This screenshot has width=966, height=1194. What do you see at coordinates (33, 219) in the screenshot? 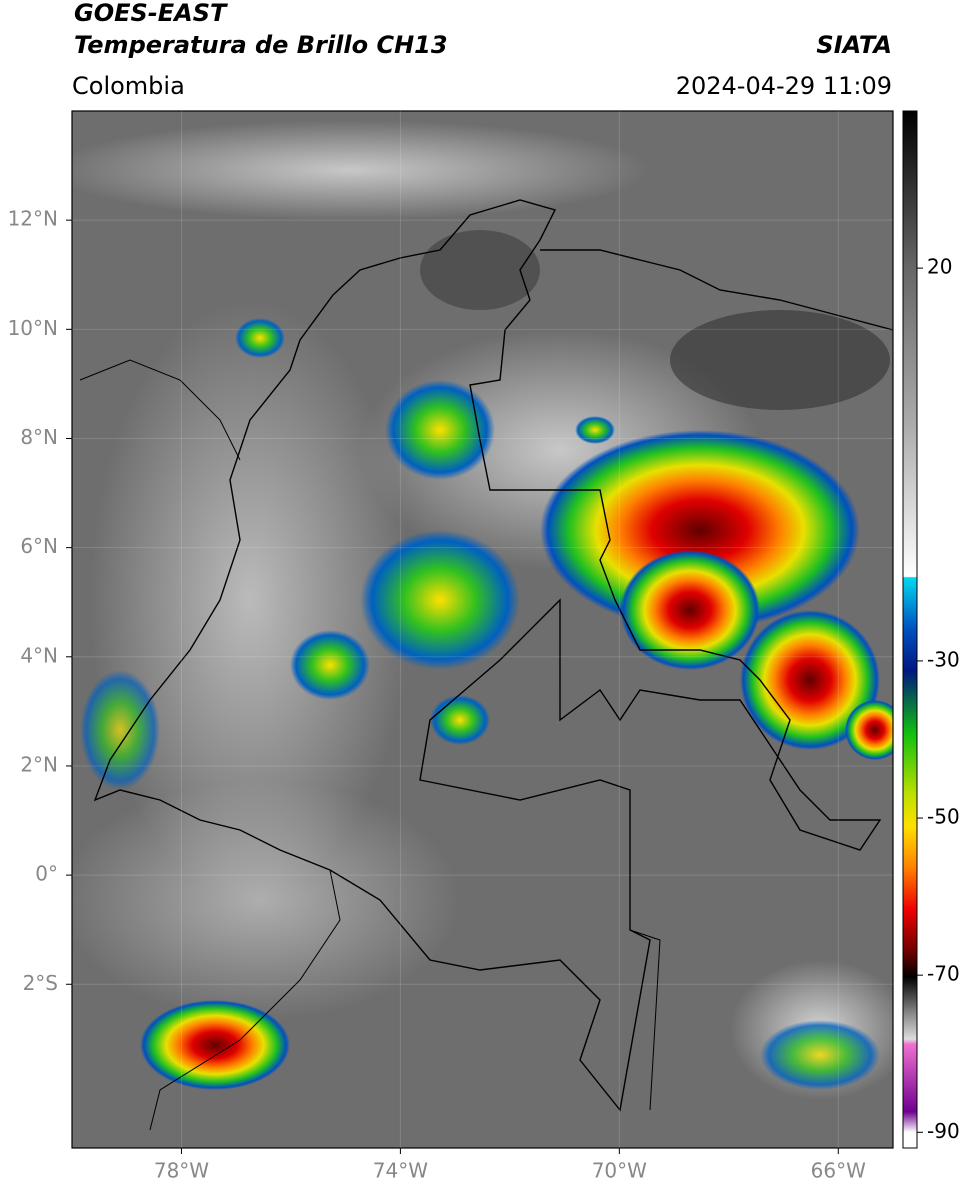
I see `lat-tick-label: 12°N` at bounding box center [33, 219].